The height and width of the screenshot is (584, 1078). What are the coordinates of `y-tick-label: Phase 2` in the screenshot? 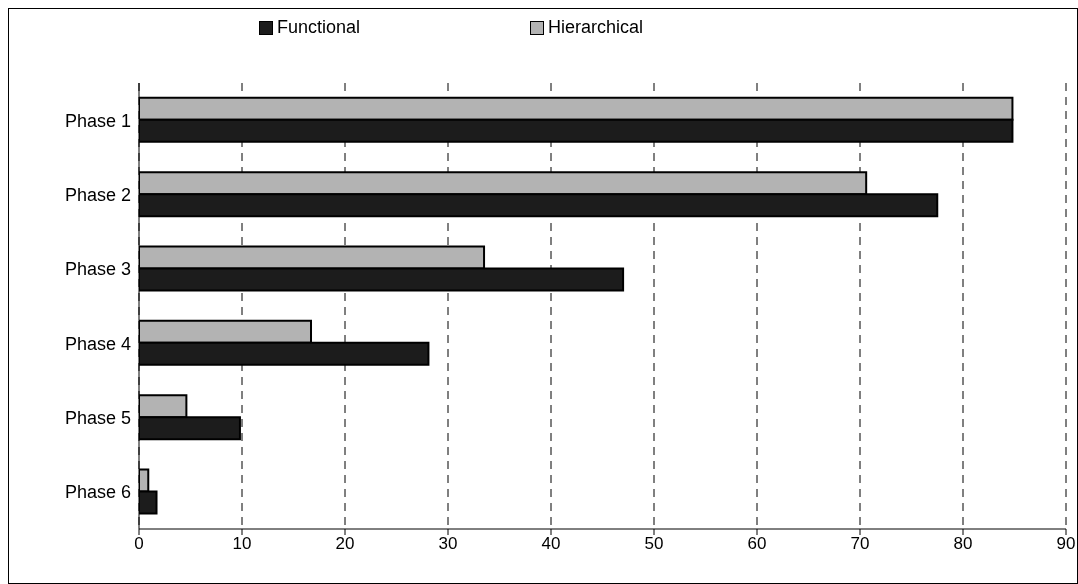 It's located at (97, 194).